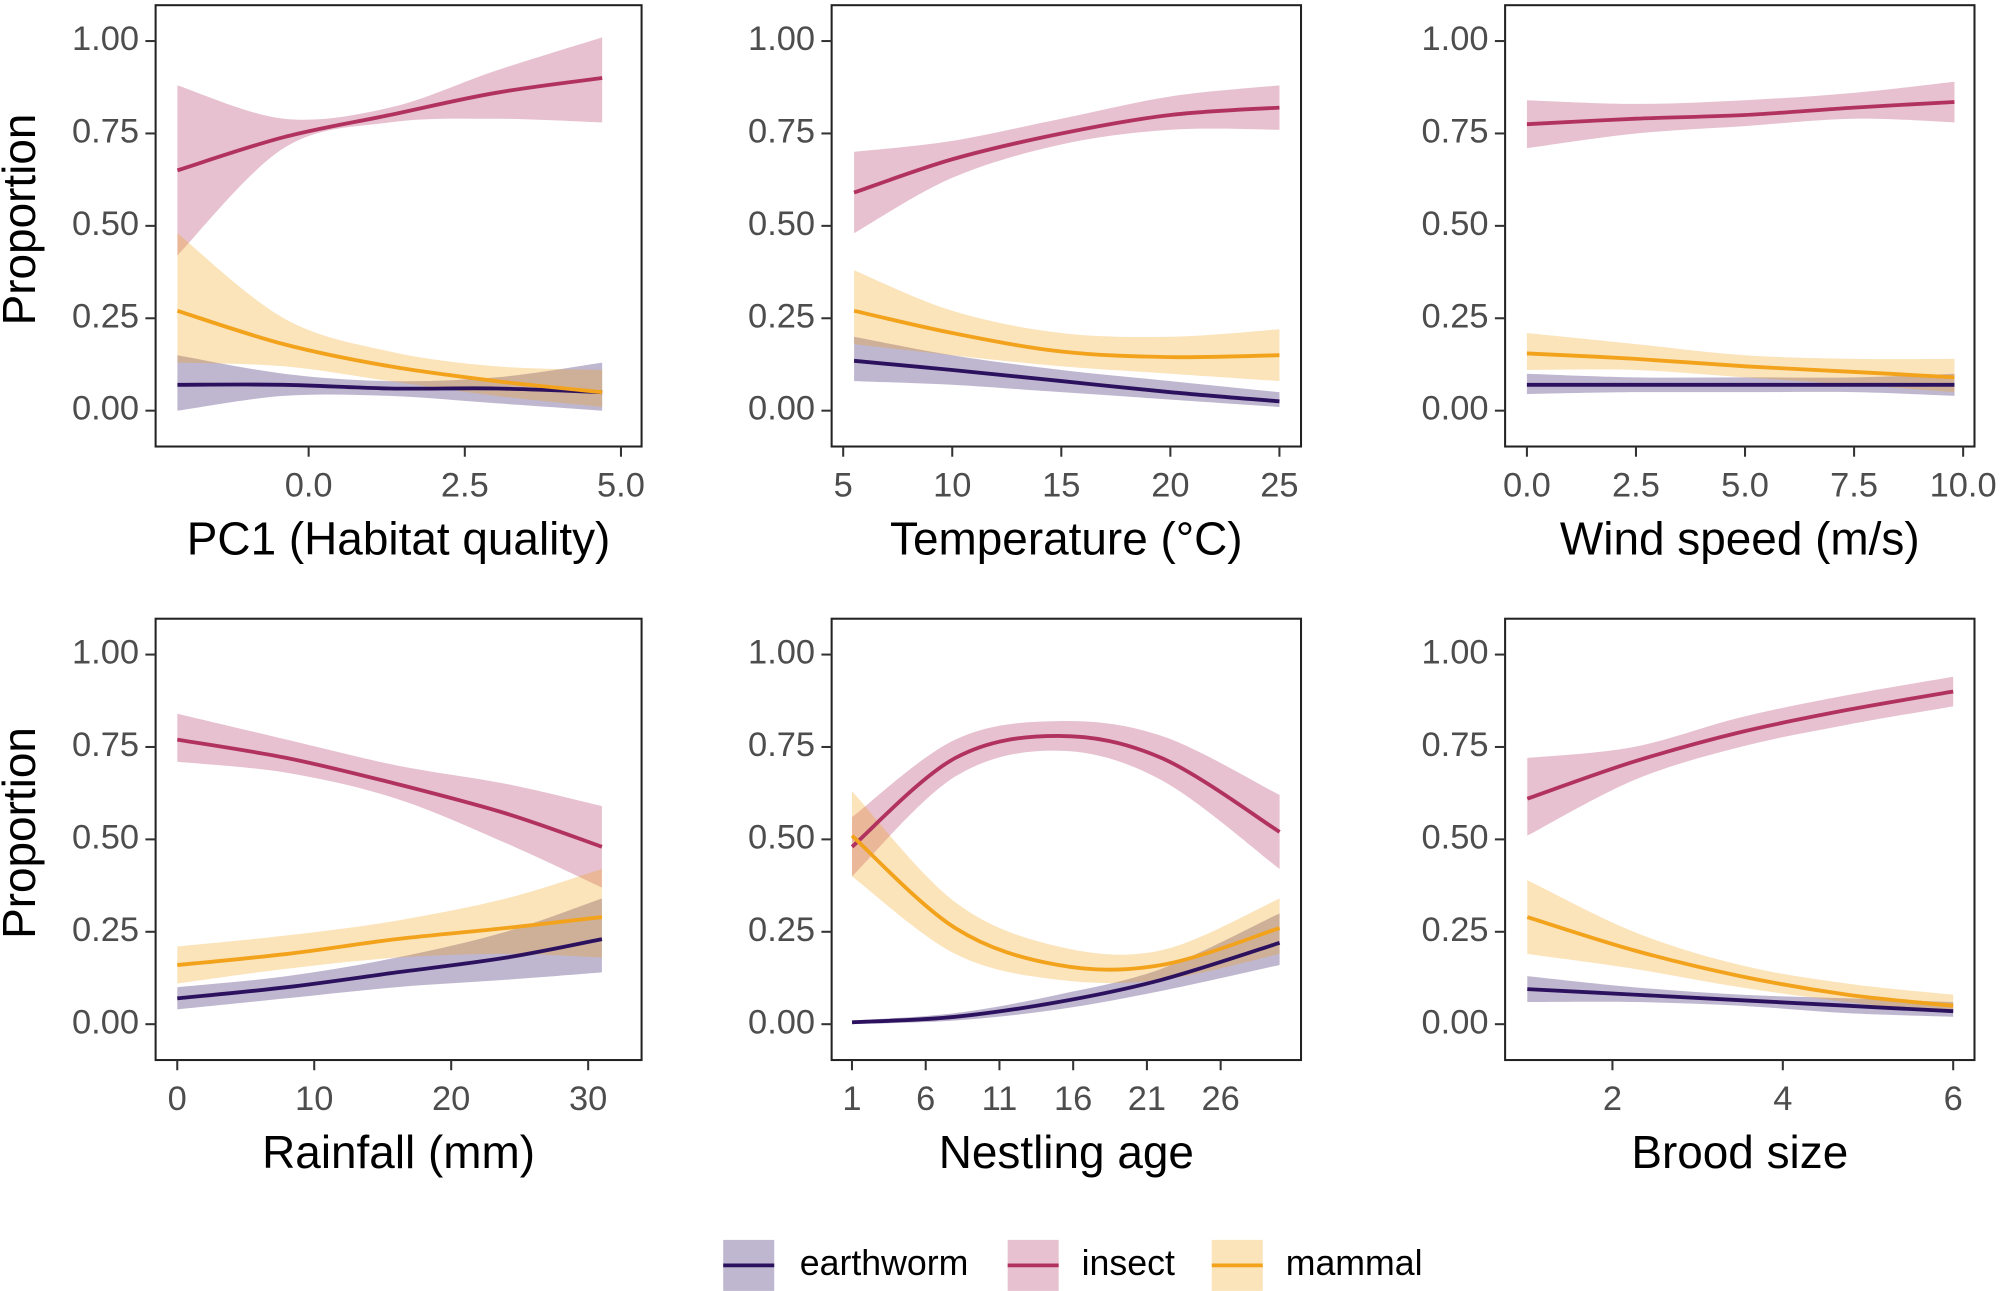 The width and height of the screenshot is (2000, 1291). I want to click on x-tick-label: 2, so click(1612, 1099).